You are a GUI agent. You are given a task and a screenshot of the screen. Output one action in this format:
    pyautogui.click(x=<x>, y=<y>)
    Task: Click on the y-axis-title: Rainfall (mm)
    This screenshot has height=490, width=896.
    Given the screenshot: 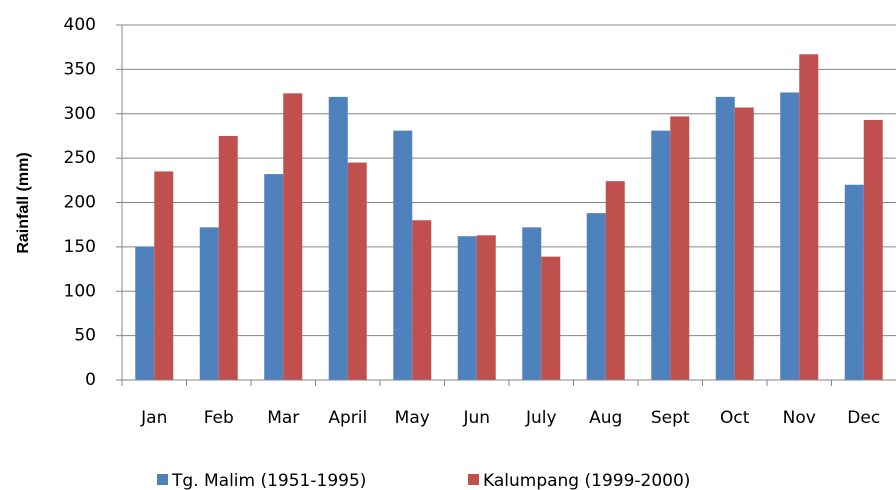 What is the action you would take?
    pyautogui.click(x=23, y=202)
    